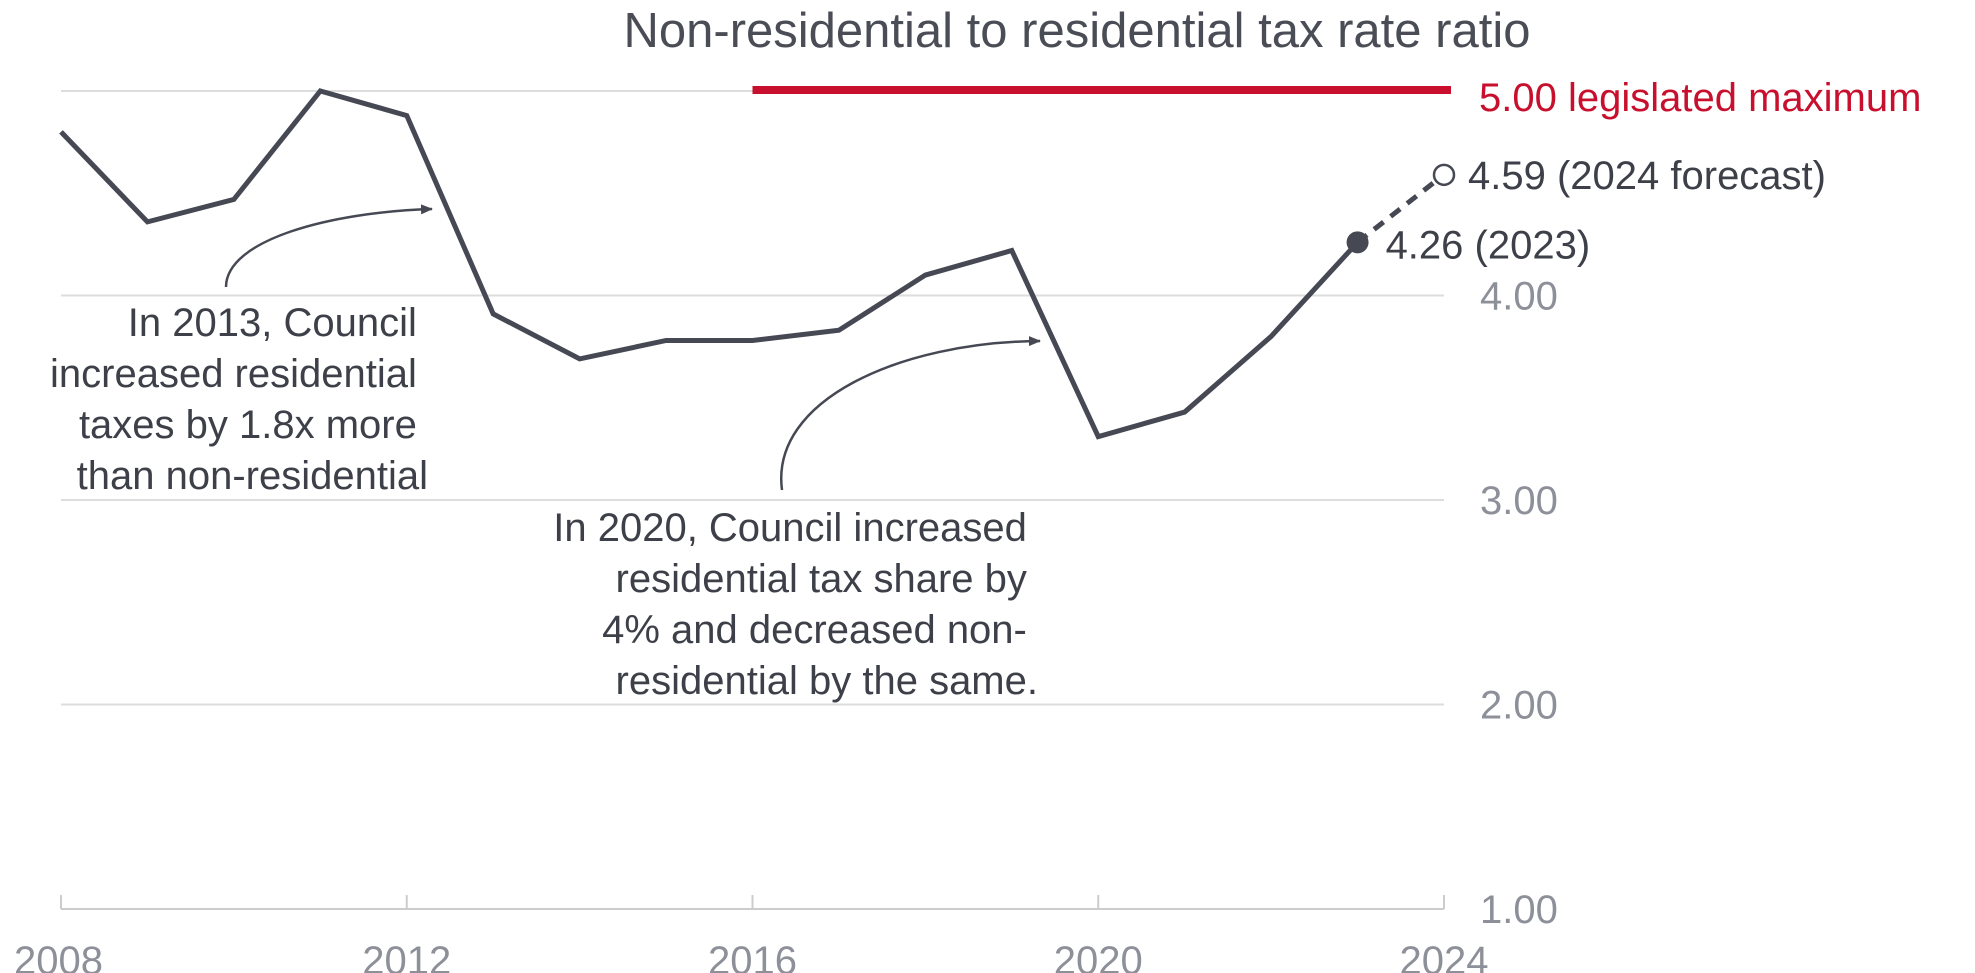  What do you see at coordinates (1397, 211) in the screenshot?
I see `forecast-line` at bounding box center [1397, 211].